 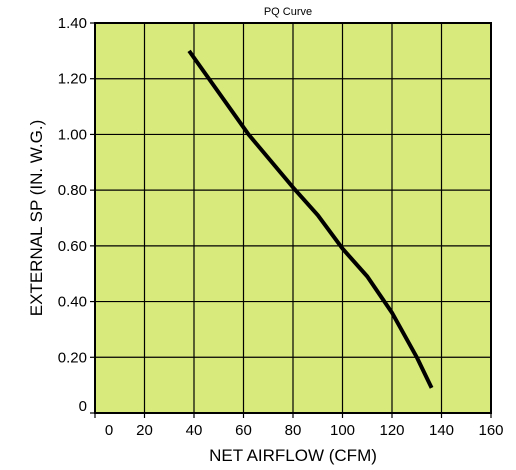 What do you see at coordinates (72, 302) in the screenshot?
I see `y-tick-label: 0.40` at bounding box center [72, 302].